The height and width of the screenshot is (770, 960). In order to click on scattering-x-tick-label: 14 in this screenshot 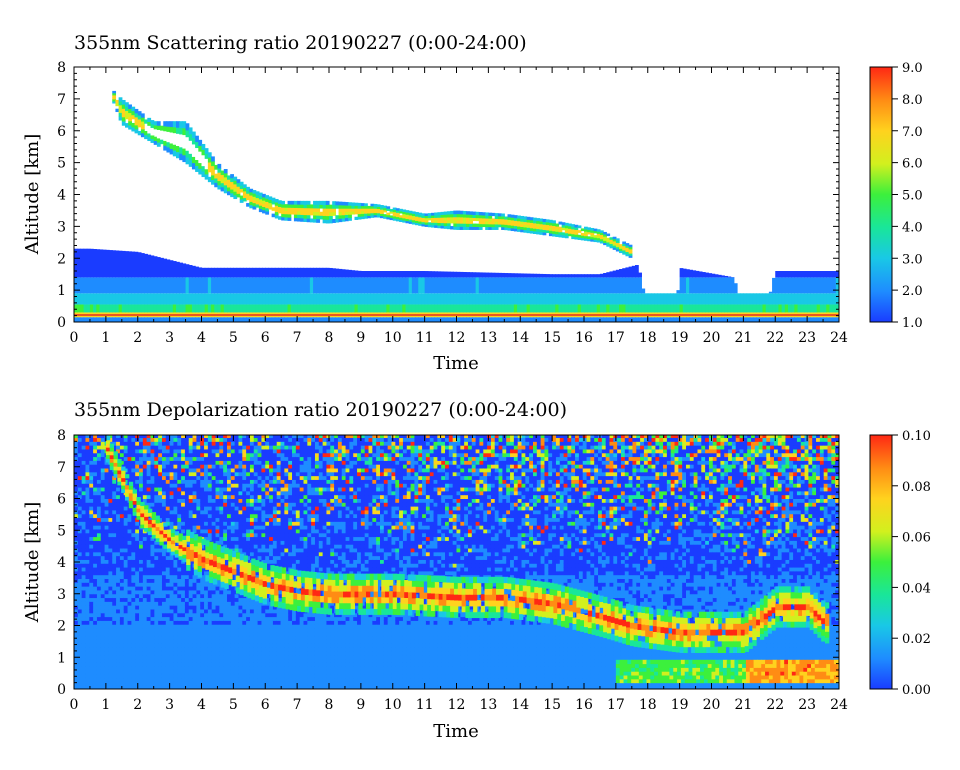, I will do `click(520, 338)`.